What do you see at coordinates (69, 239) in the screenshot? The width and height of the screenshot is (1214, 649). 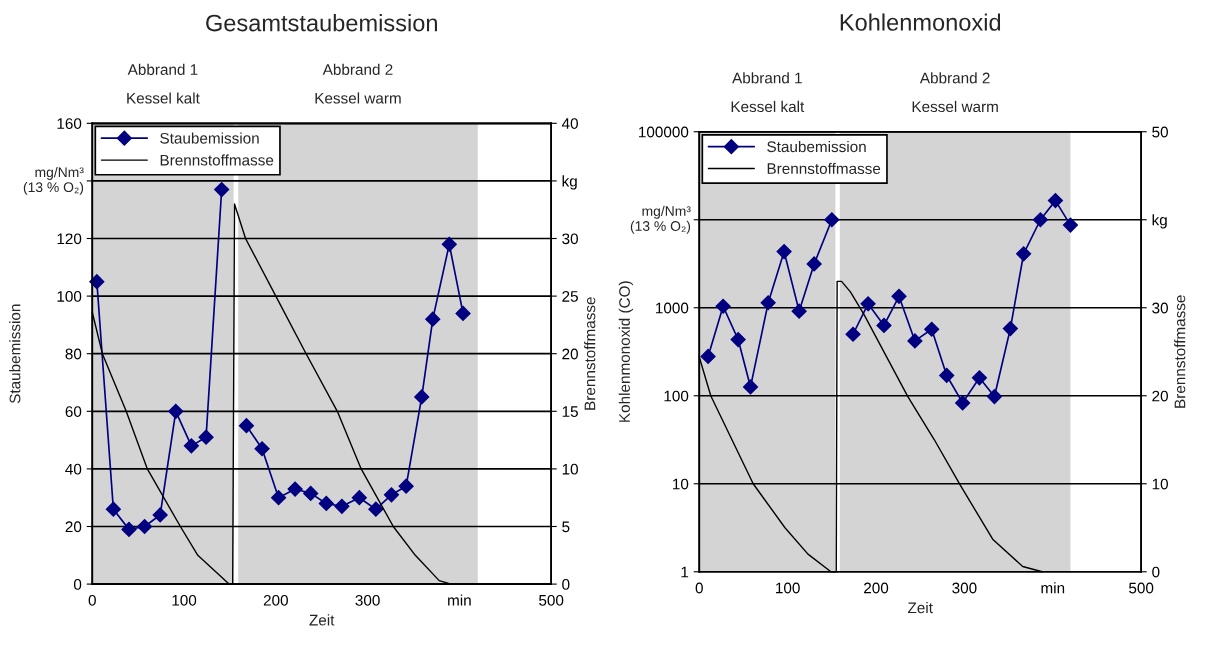 I see `y-tick-label: 120` at bounding box center [69, 239].